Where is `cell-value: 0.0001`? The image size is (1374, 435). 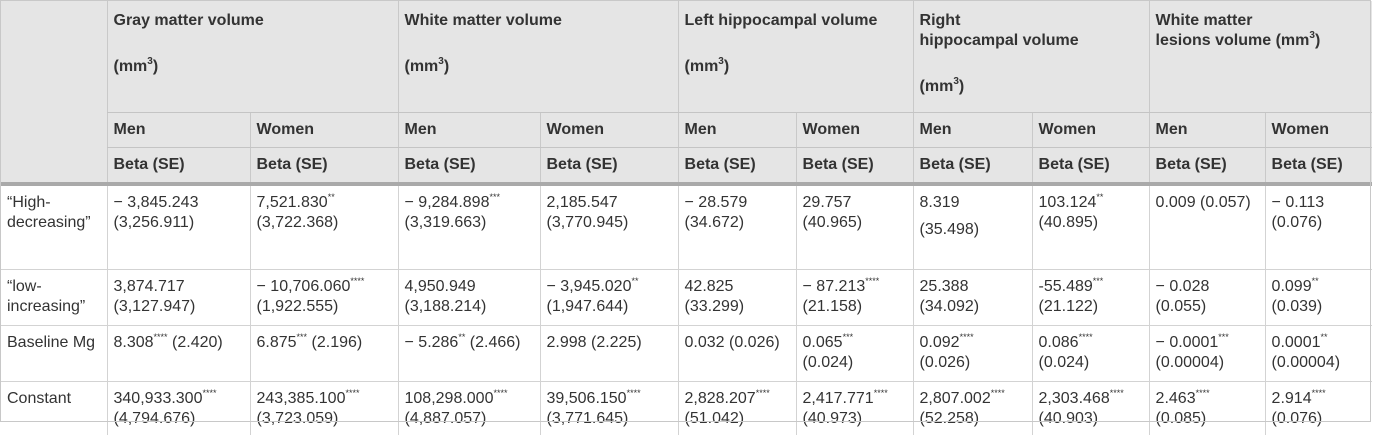
cell-value: 0.0001 is located at coordinates (1296, 342).